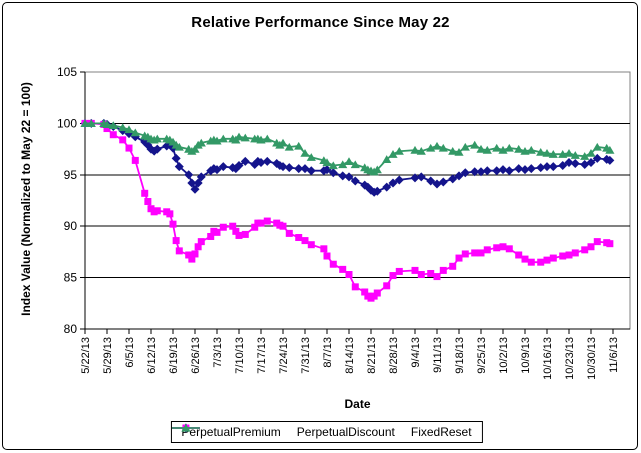  Describe the element at coordinates (394, 355) in the screenshot. I see `x-tick-label: 8/28/13` at that location.